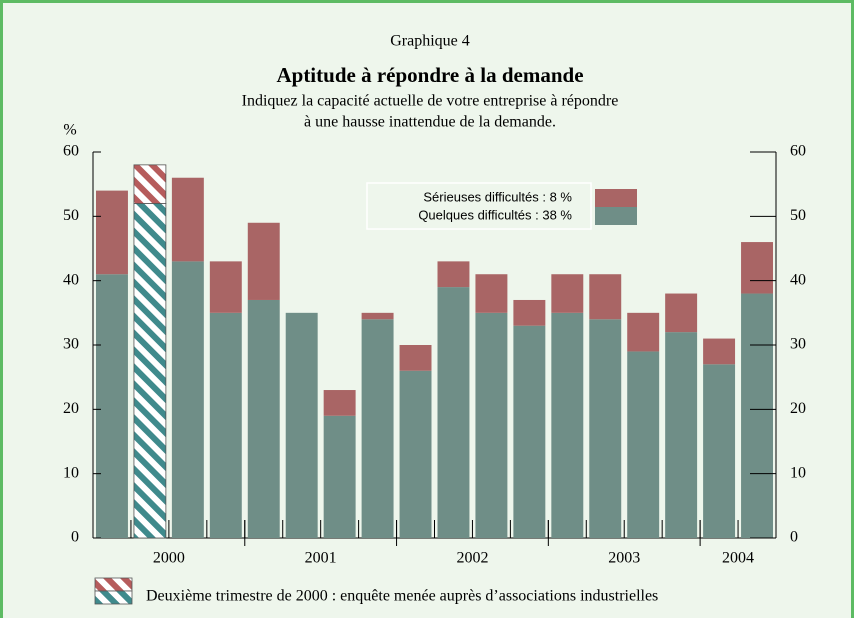 This screenshot has width=854, height=618. I want to click on y2-tick-label: 40, so click(798, 279).